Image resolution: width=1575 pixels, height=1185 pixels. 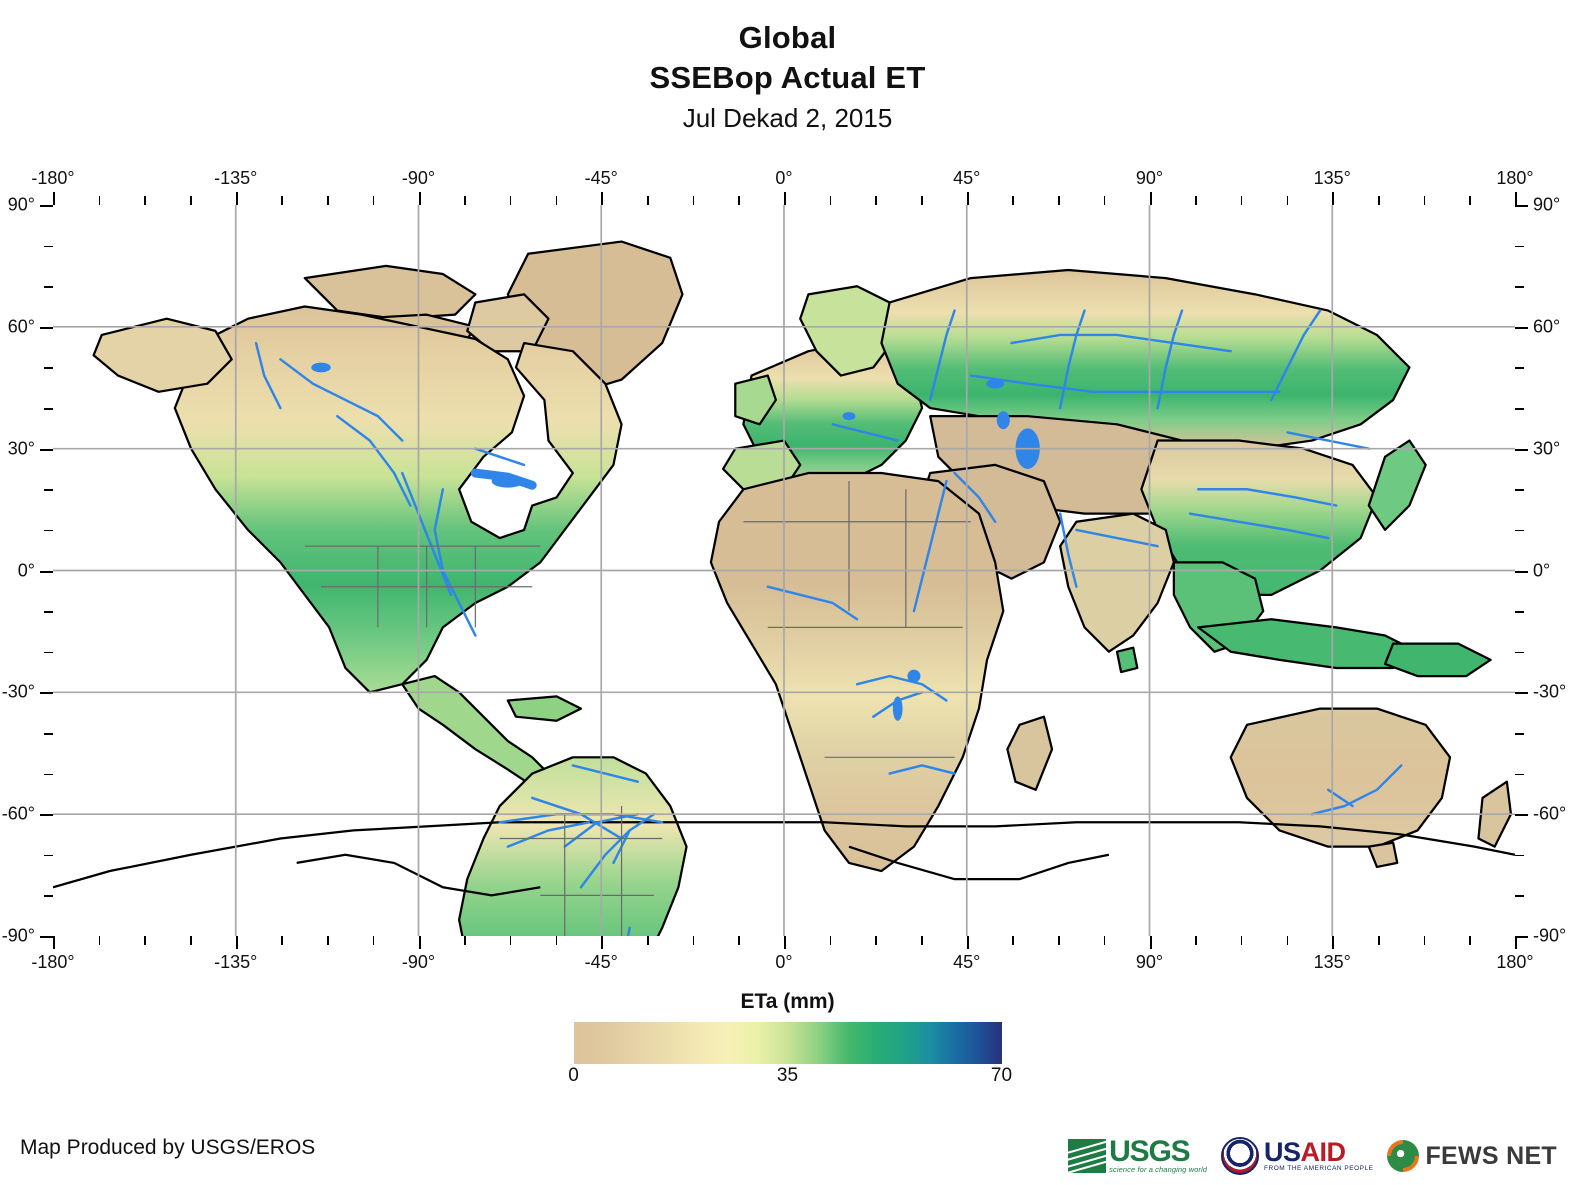 What do you see at coordinates (53, 178) in the screenshot?
I see `x-axis-label-top: -180°` at bounding box center [53, 178].